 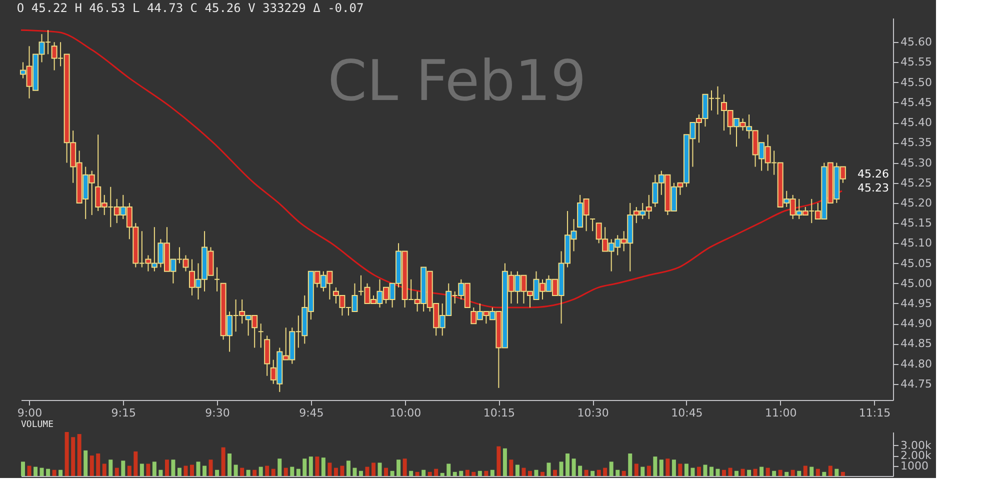 I want to click on y-tick-label: 45.60, so click(x=916, y=42).